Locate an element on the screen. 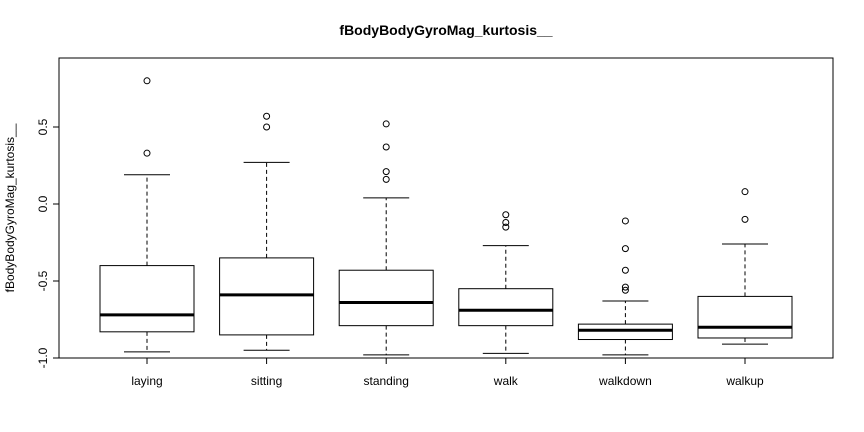 This screenshot has width=864, height=432. box-laying is located at coordinates (147, 215).